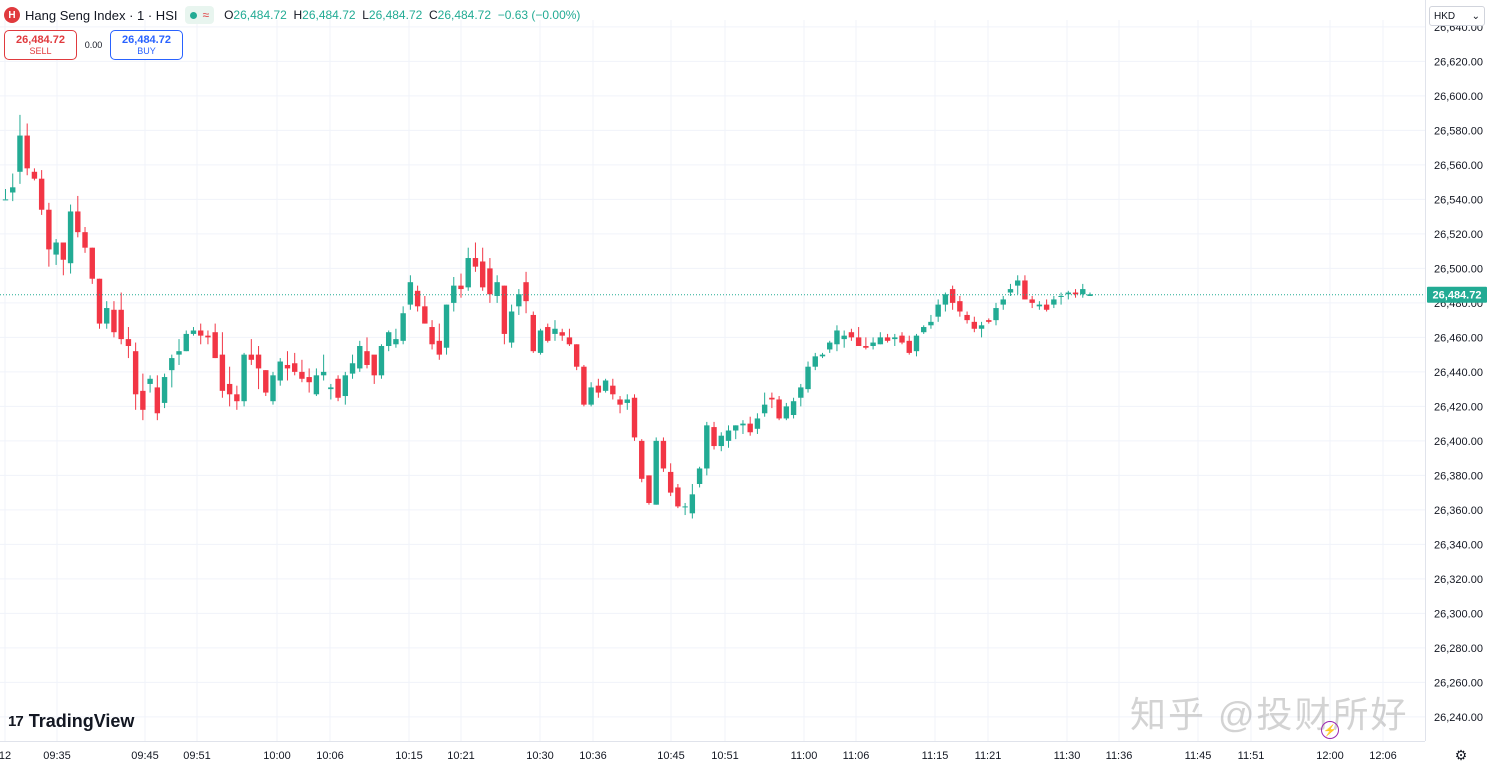  Describe the element at coordinates (725, 756) in the screenshot. I see `time-tick-label: 10:51` at that location.